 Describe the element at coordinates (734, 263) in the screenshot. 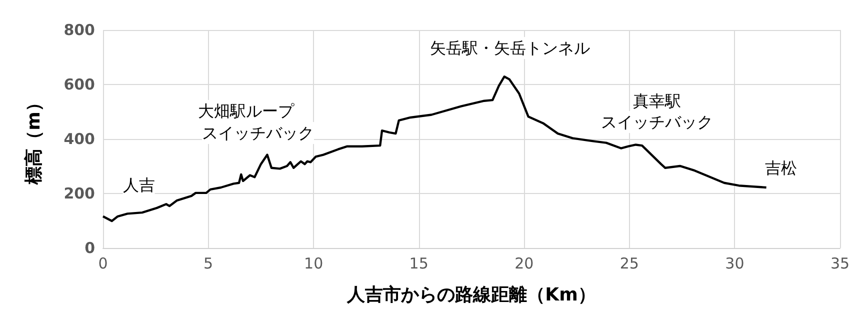

I see `x-tick-label: 30` at that location.